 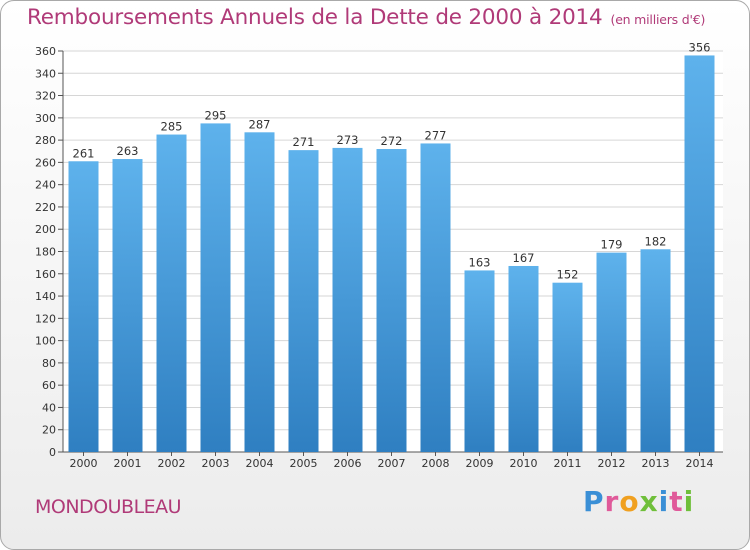 I want to click on data-label: 287, so click(x=260, y=124).